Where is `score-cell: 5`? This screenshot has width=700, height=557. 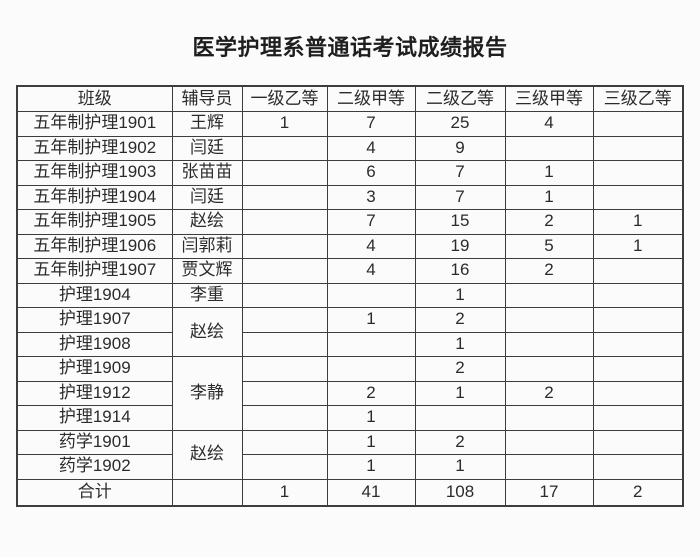 score-cell: 5 is located at coordinates (549, 246).